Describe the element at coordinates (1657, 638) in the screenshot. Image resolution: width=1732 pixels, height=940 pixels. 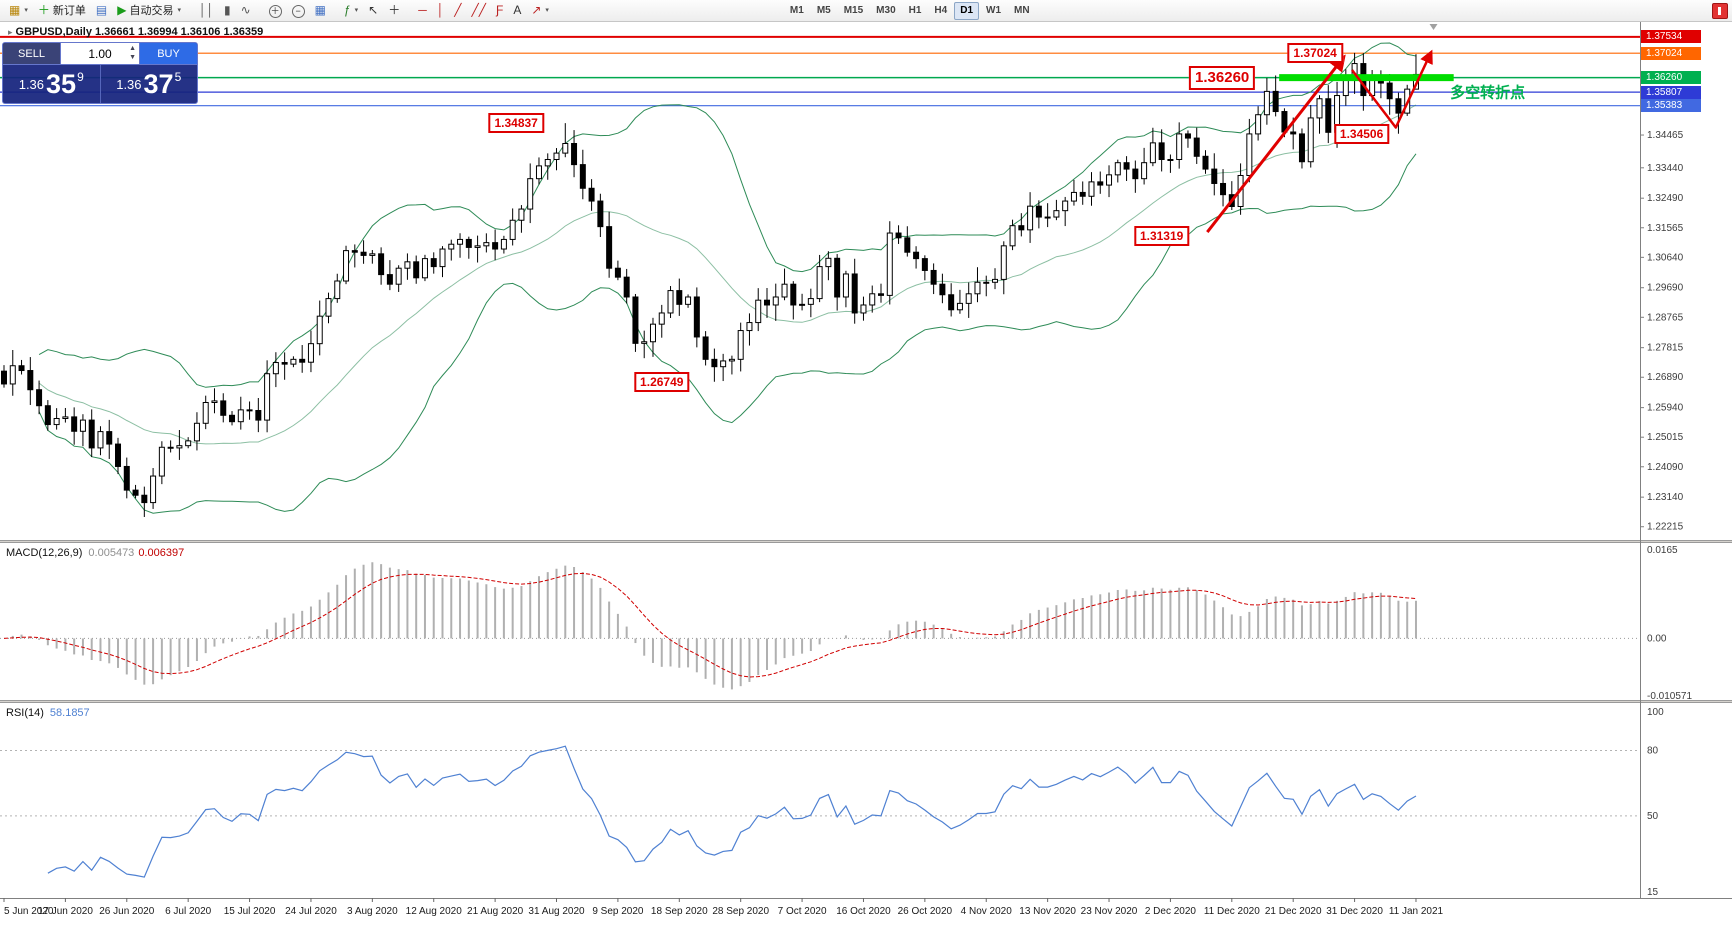
I see `macd-axis-label: 0.00` at that location.